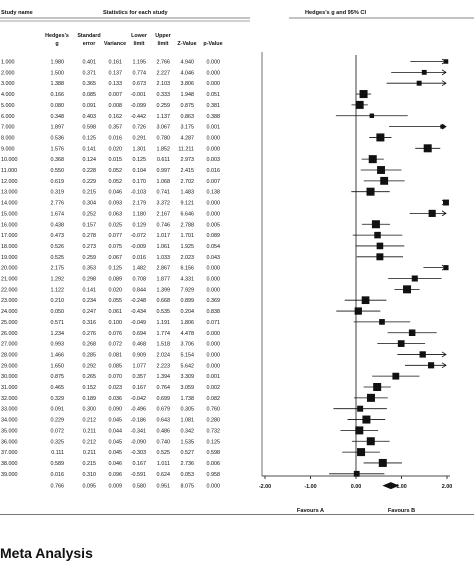 The height and width of the screenshot is (568, 474). Describe the element at coordinates (138, 301) in the screenshot. I see `study-lower-limit: -0.248` at that location.